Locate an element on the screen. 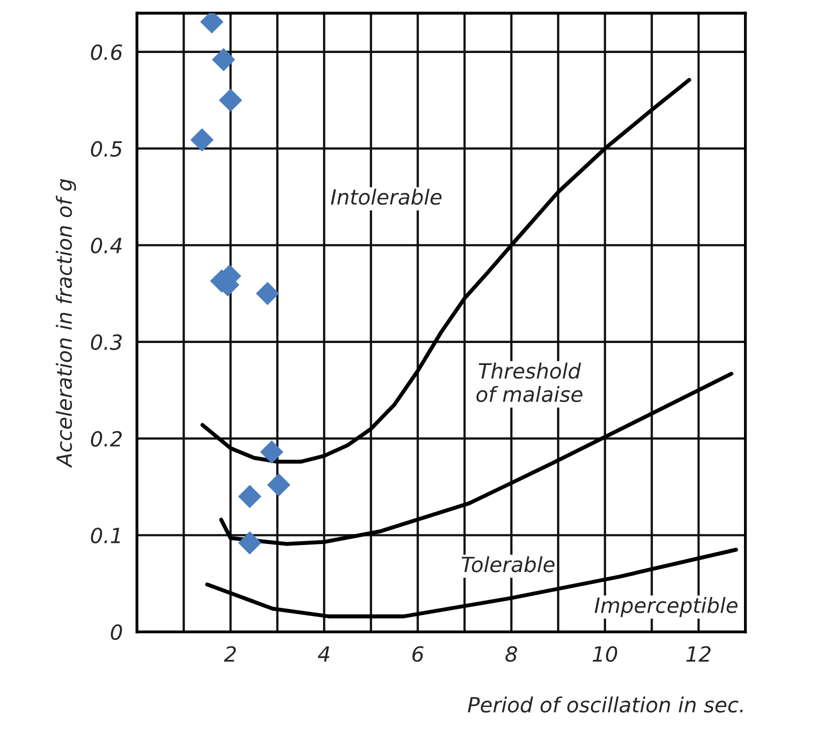  y-axis-title: Acceleration in fraction of g is located at coordinates (66, 323).